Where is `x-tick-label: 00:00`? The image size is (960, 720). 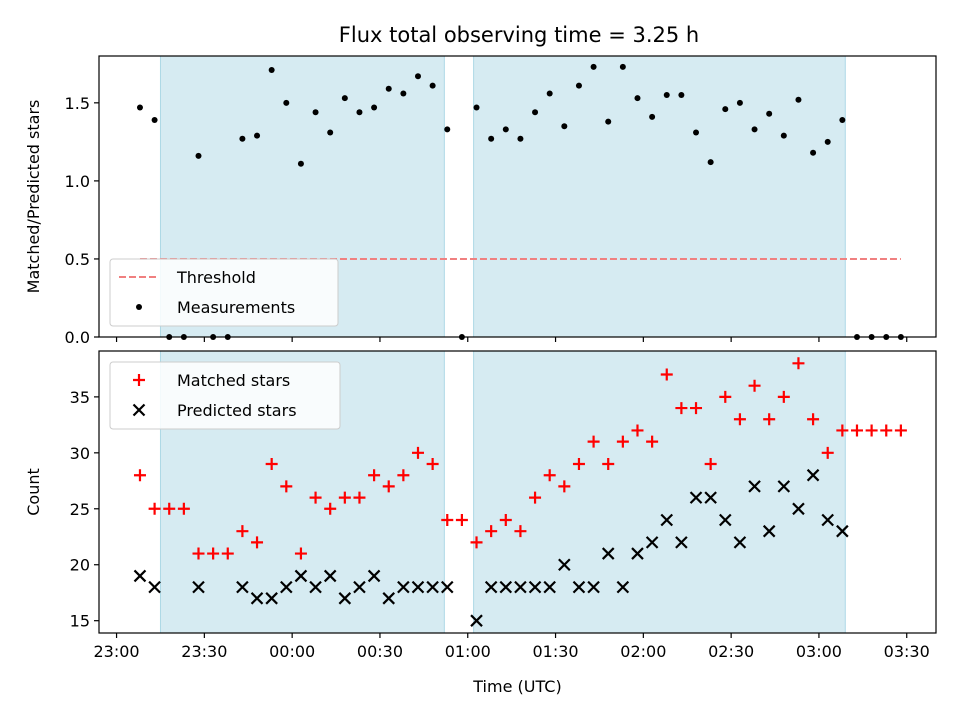 x-tick-label: 00:00 is located at coordinates (292, 651).